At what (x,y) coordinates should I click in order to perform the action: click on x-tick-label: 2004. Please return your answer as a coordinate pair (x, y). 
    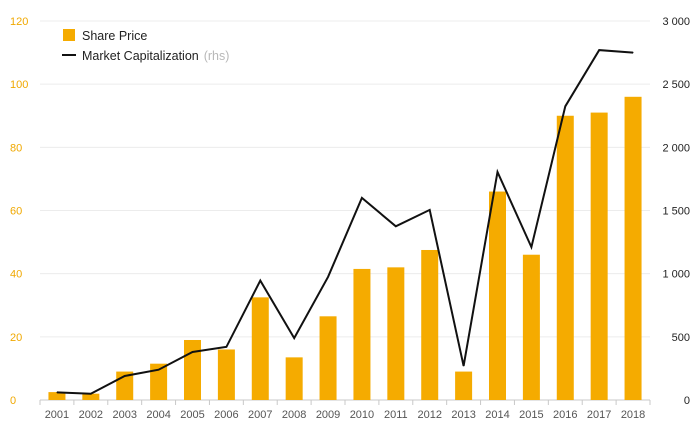
    Looking at the image, I should click on (158, 415).